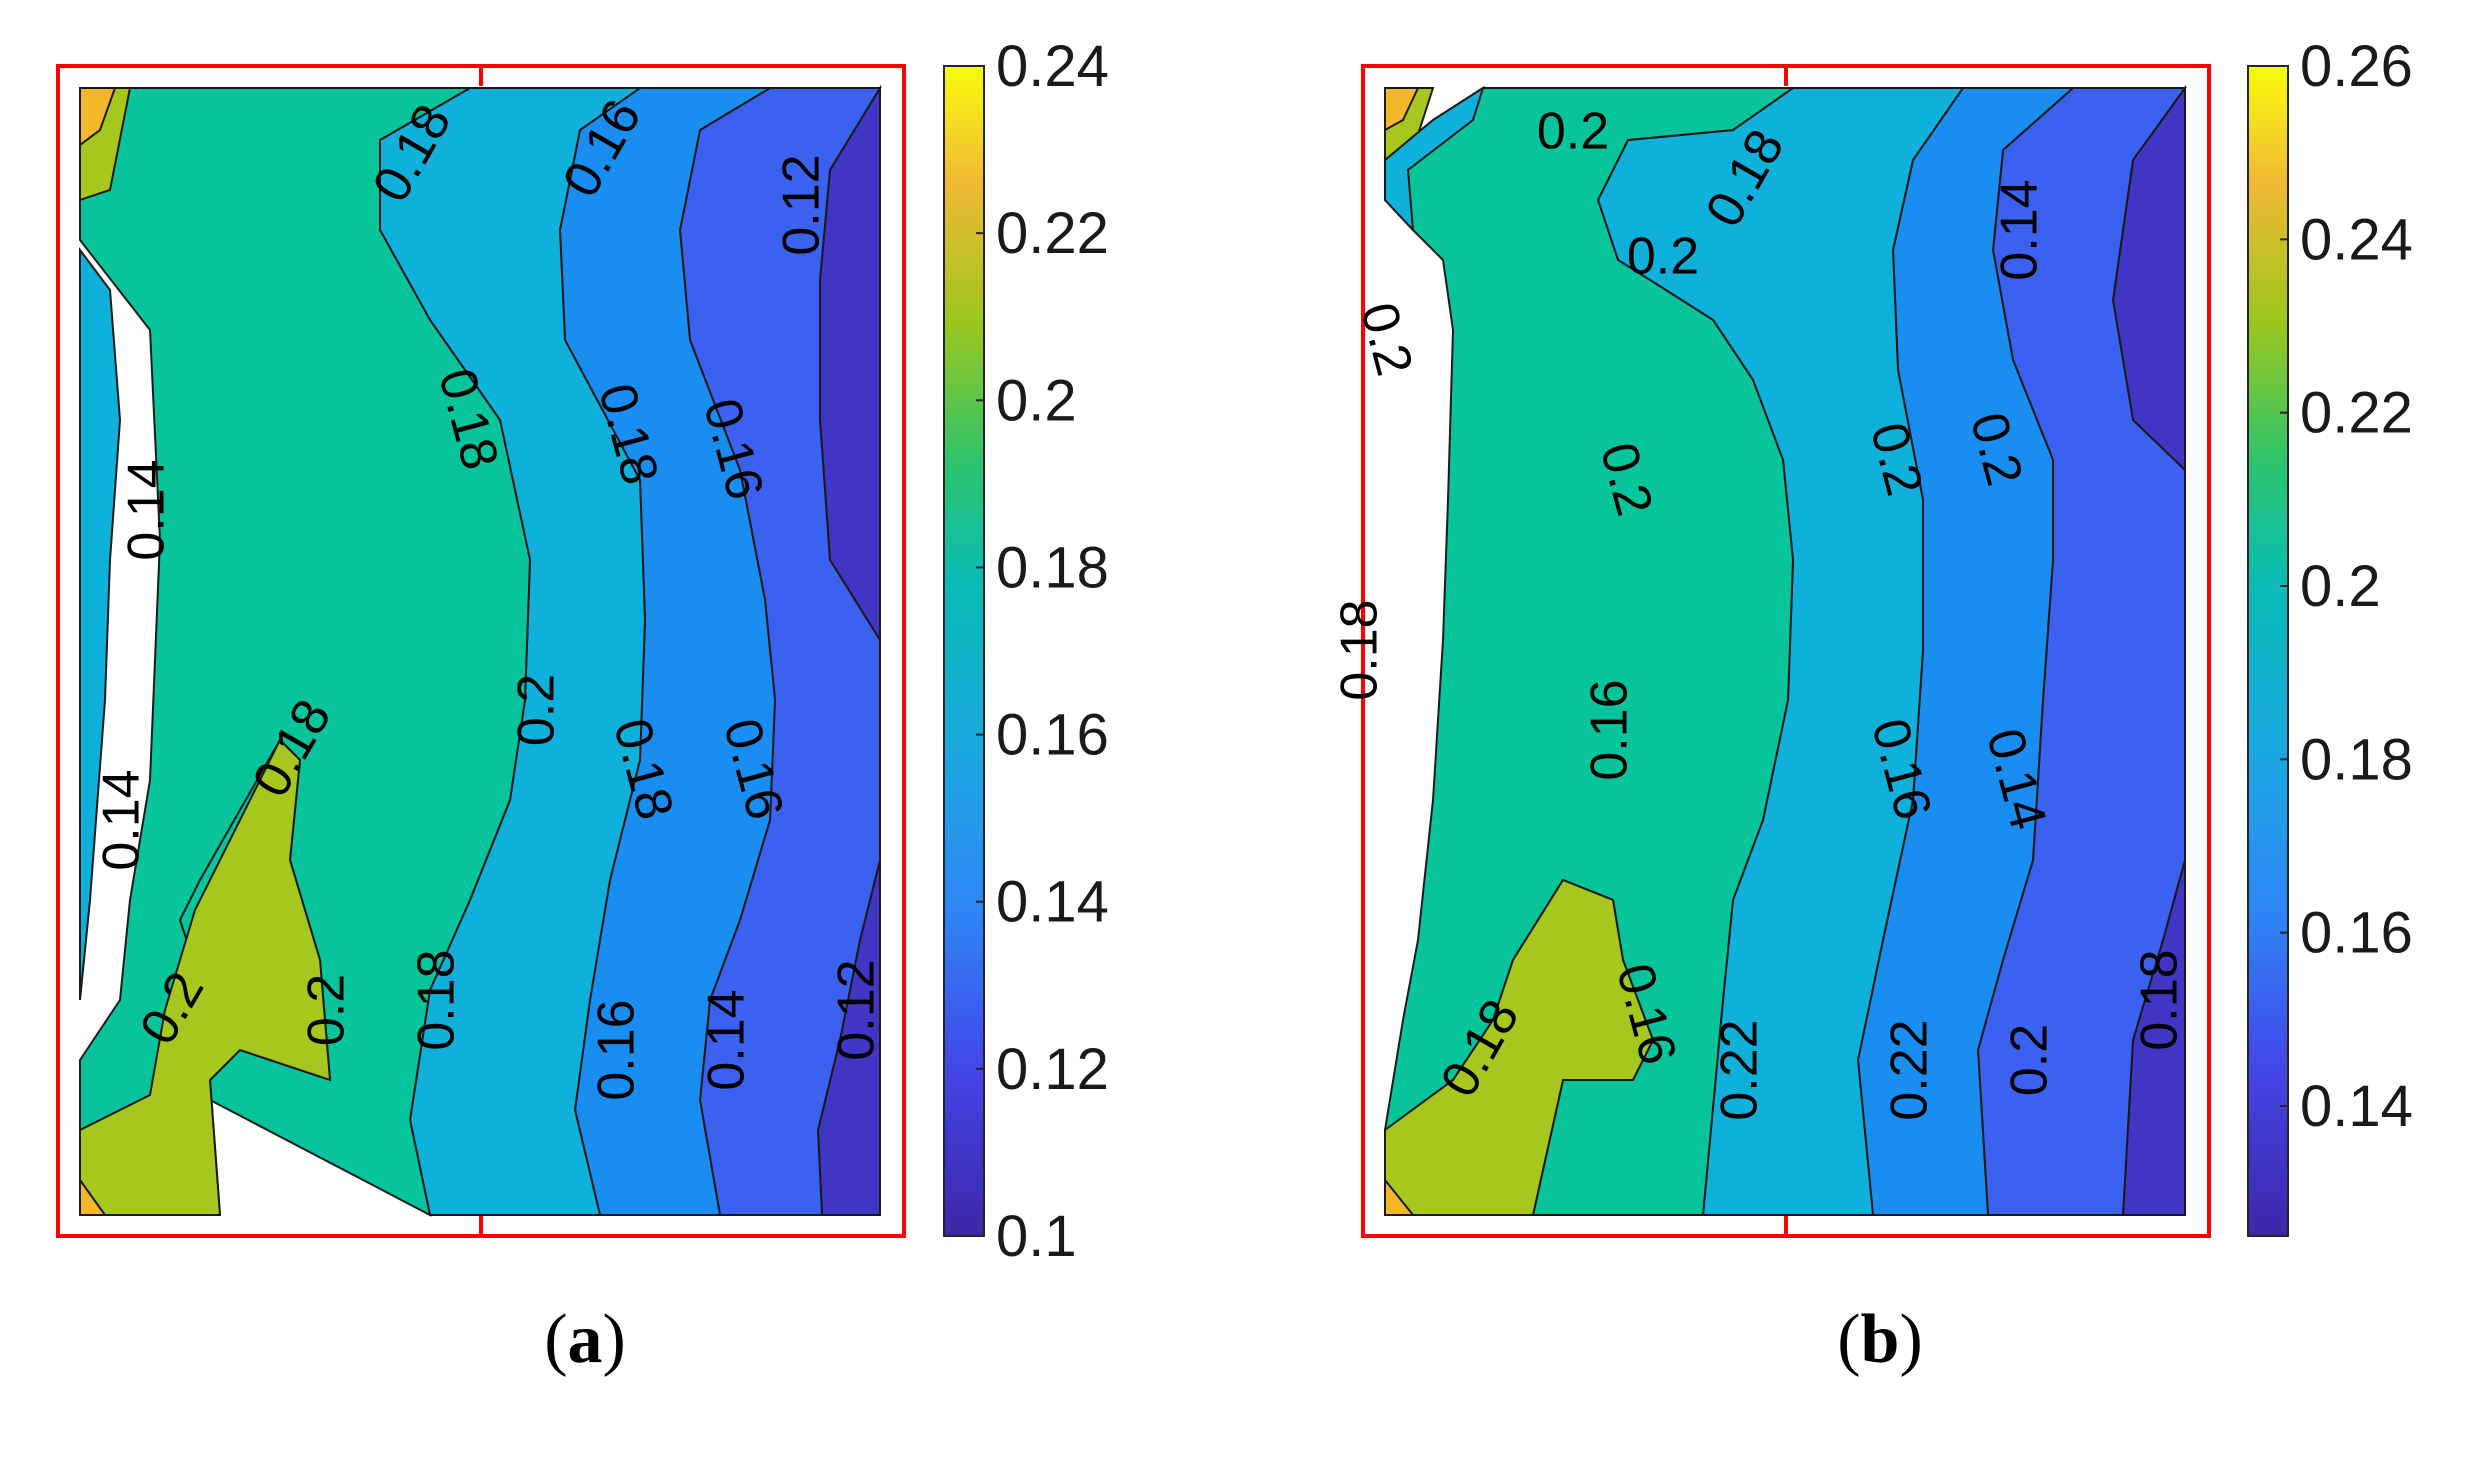 The height and width of the screenshot is (1461, 2467). Describe the element at coordinates (1434, 159) in the screenshot. I see `band-b-0.18-0.20-left` at that location.